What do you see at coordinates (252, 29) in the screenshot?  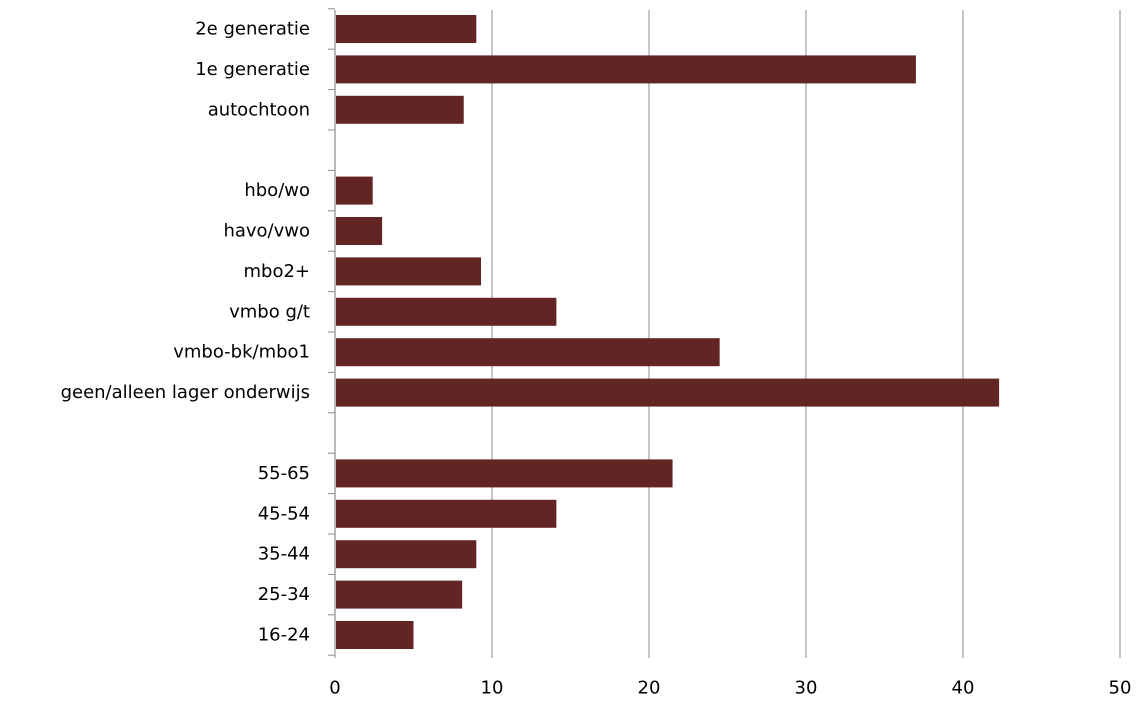 I see `category-label: 2e generatie` at bounding box center [252, 29].